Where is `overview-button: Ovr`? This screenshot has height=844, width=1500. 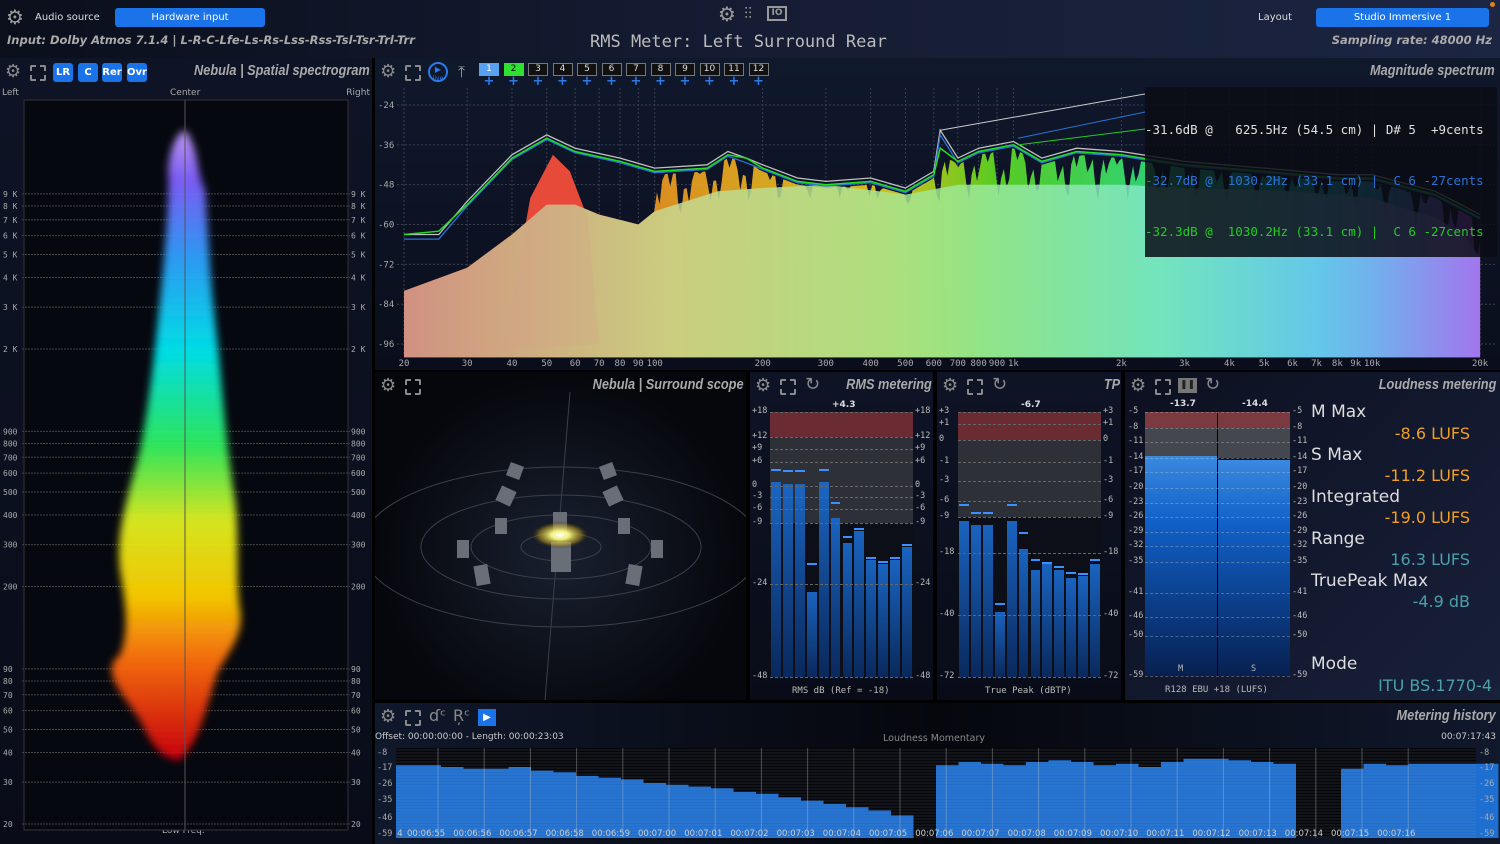
overview-button: Ovr is located at coordinates (137, 72).